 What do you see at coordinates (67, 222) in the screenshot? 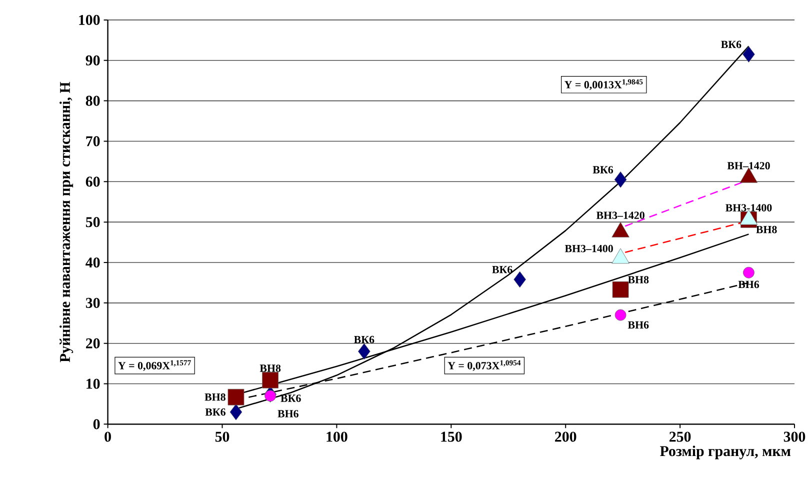
I see `y-axis-title: Руйнівне навантаження при стисканні, Н` at bounding box center [67, 222].